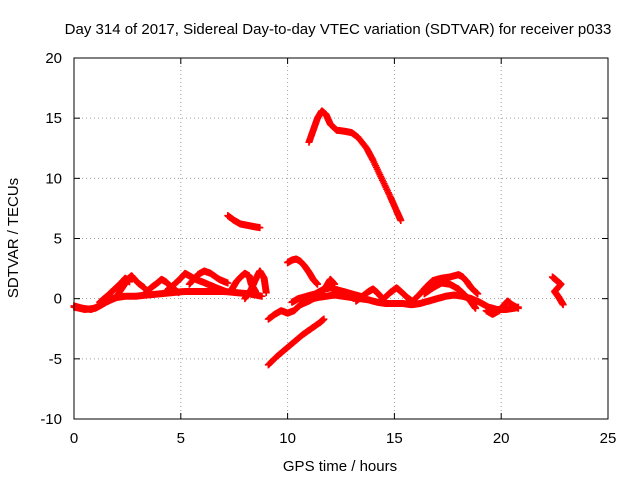 The height and width of the screenshot is (480, 640). I want to click on x-tick-label: 25, so click(608, 438).